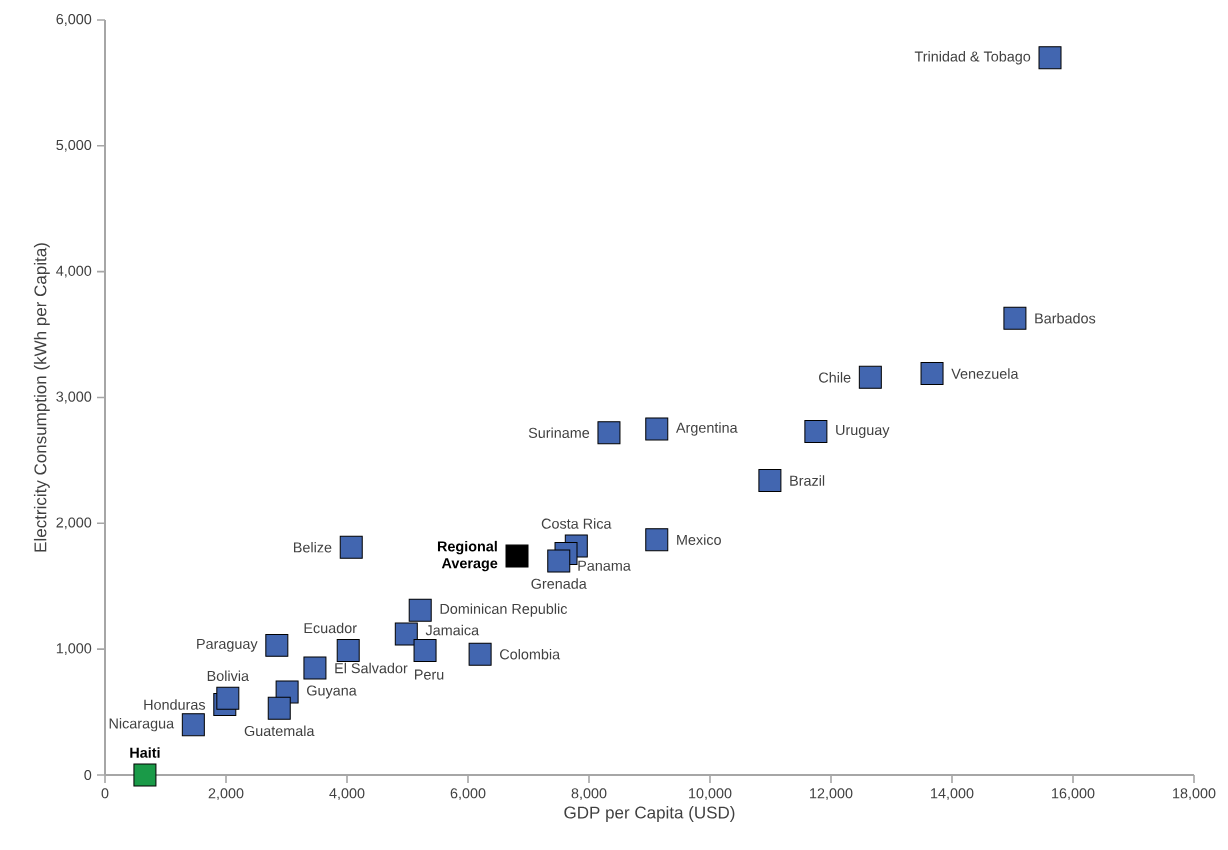 This screenshot has height=850, width=1228. I want to click on annotation: Honduras, so click(175, 704).